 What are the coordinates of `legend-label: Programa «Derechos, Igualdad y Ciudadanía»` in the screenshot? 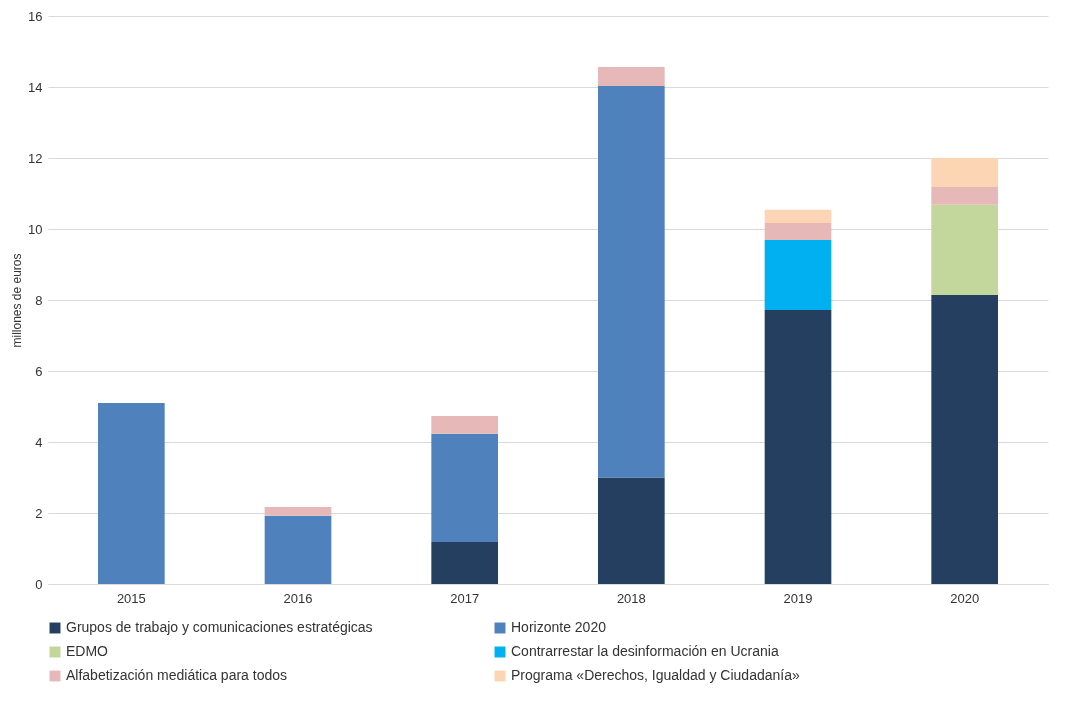 It's located at (655, 675).